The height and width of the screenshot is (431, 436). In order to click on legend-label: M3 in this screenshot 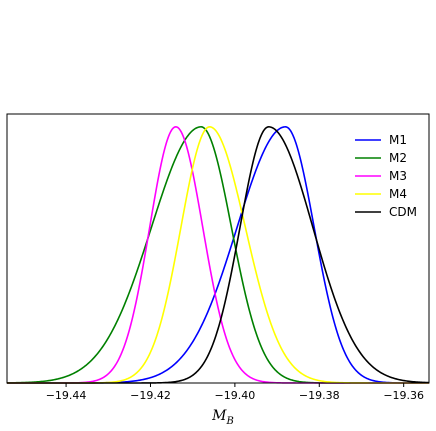, I will do `click(398, 176)`.